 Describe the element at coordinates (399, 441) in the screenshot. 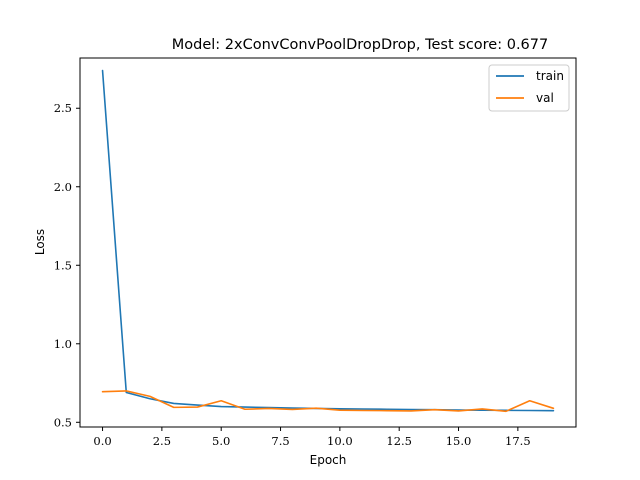

I see `x-tick-label: 12.5` at that location.